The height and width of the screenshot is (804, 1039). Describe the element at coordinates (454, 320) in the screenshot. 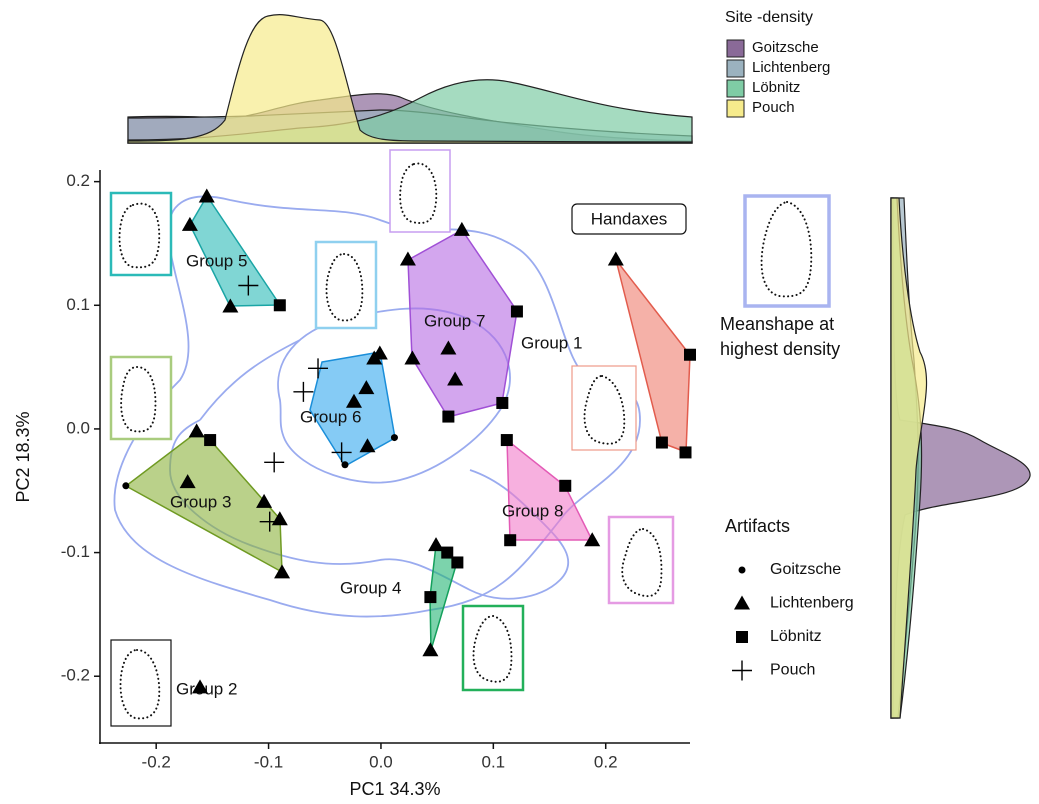

I see `group-label: Group 7` at that location.